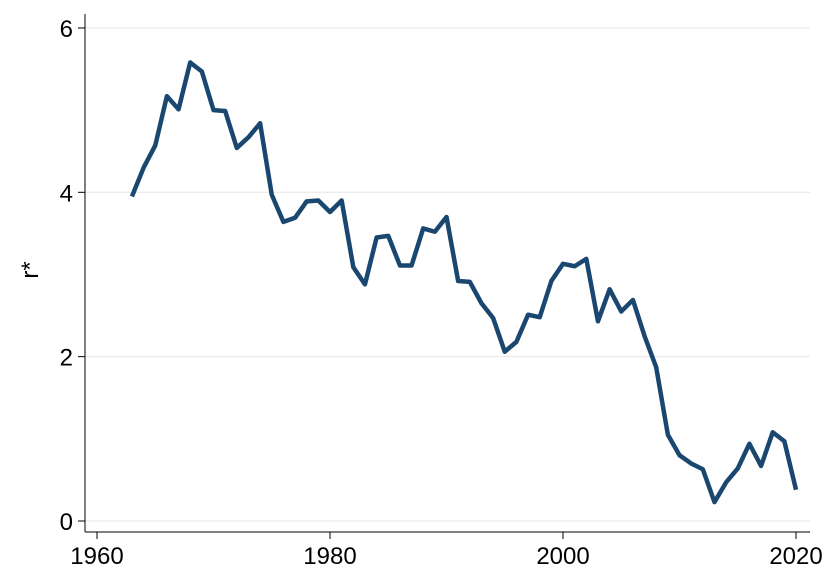  I want to click on x-tick-label: 2000, so click(562, 556).